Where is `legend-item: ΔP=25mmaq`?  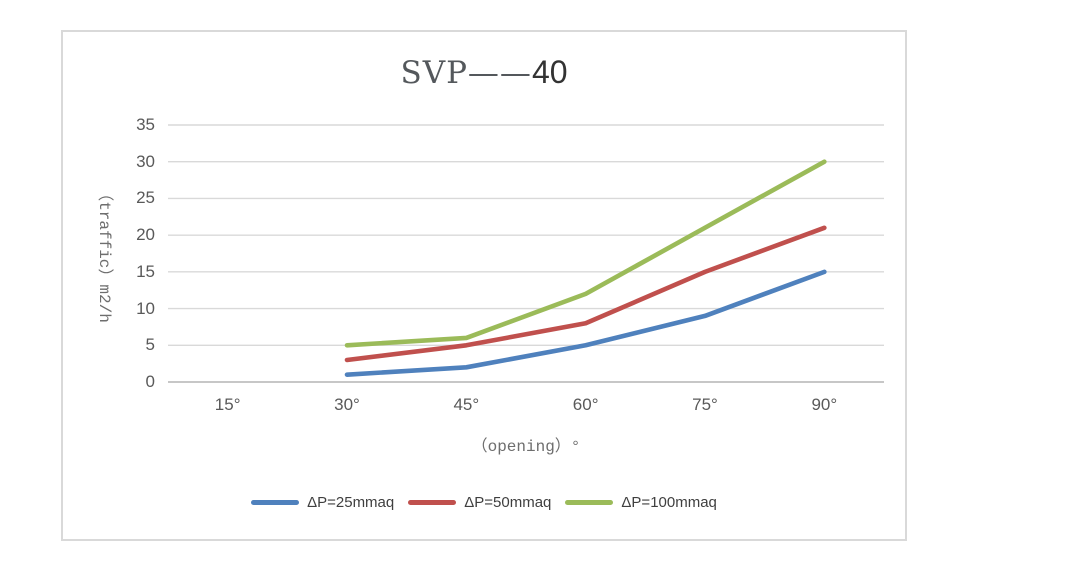
legend-item: ΔP=25mmaq is located at coordinates (322, 502).